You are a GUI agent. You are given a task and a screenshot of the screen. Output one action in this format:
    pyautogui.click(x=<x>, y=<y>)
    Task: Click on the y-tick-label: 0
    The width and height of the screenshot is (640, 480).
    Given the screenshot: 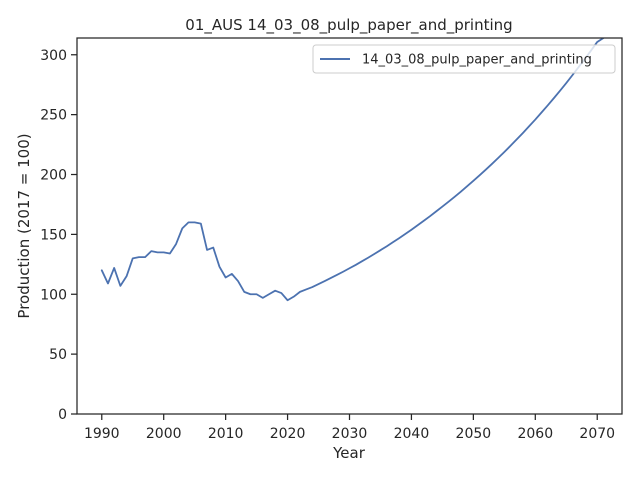 What is the action you would take?
    pyautogui.click(x=62, y=415)
    